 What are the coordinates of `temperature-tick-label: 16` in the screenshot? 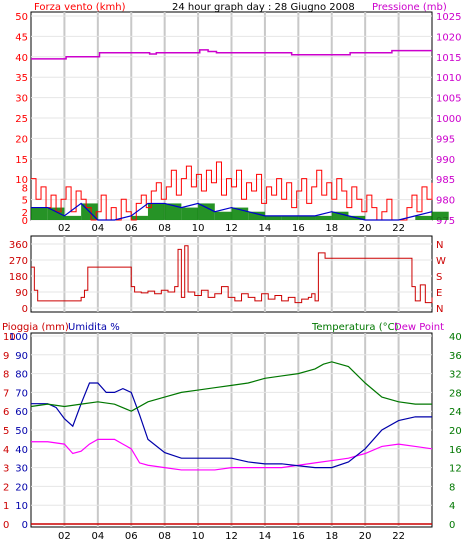 It's located at (455, 450).